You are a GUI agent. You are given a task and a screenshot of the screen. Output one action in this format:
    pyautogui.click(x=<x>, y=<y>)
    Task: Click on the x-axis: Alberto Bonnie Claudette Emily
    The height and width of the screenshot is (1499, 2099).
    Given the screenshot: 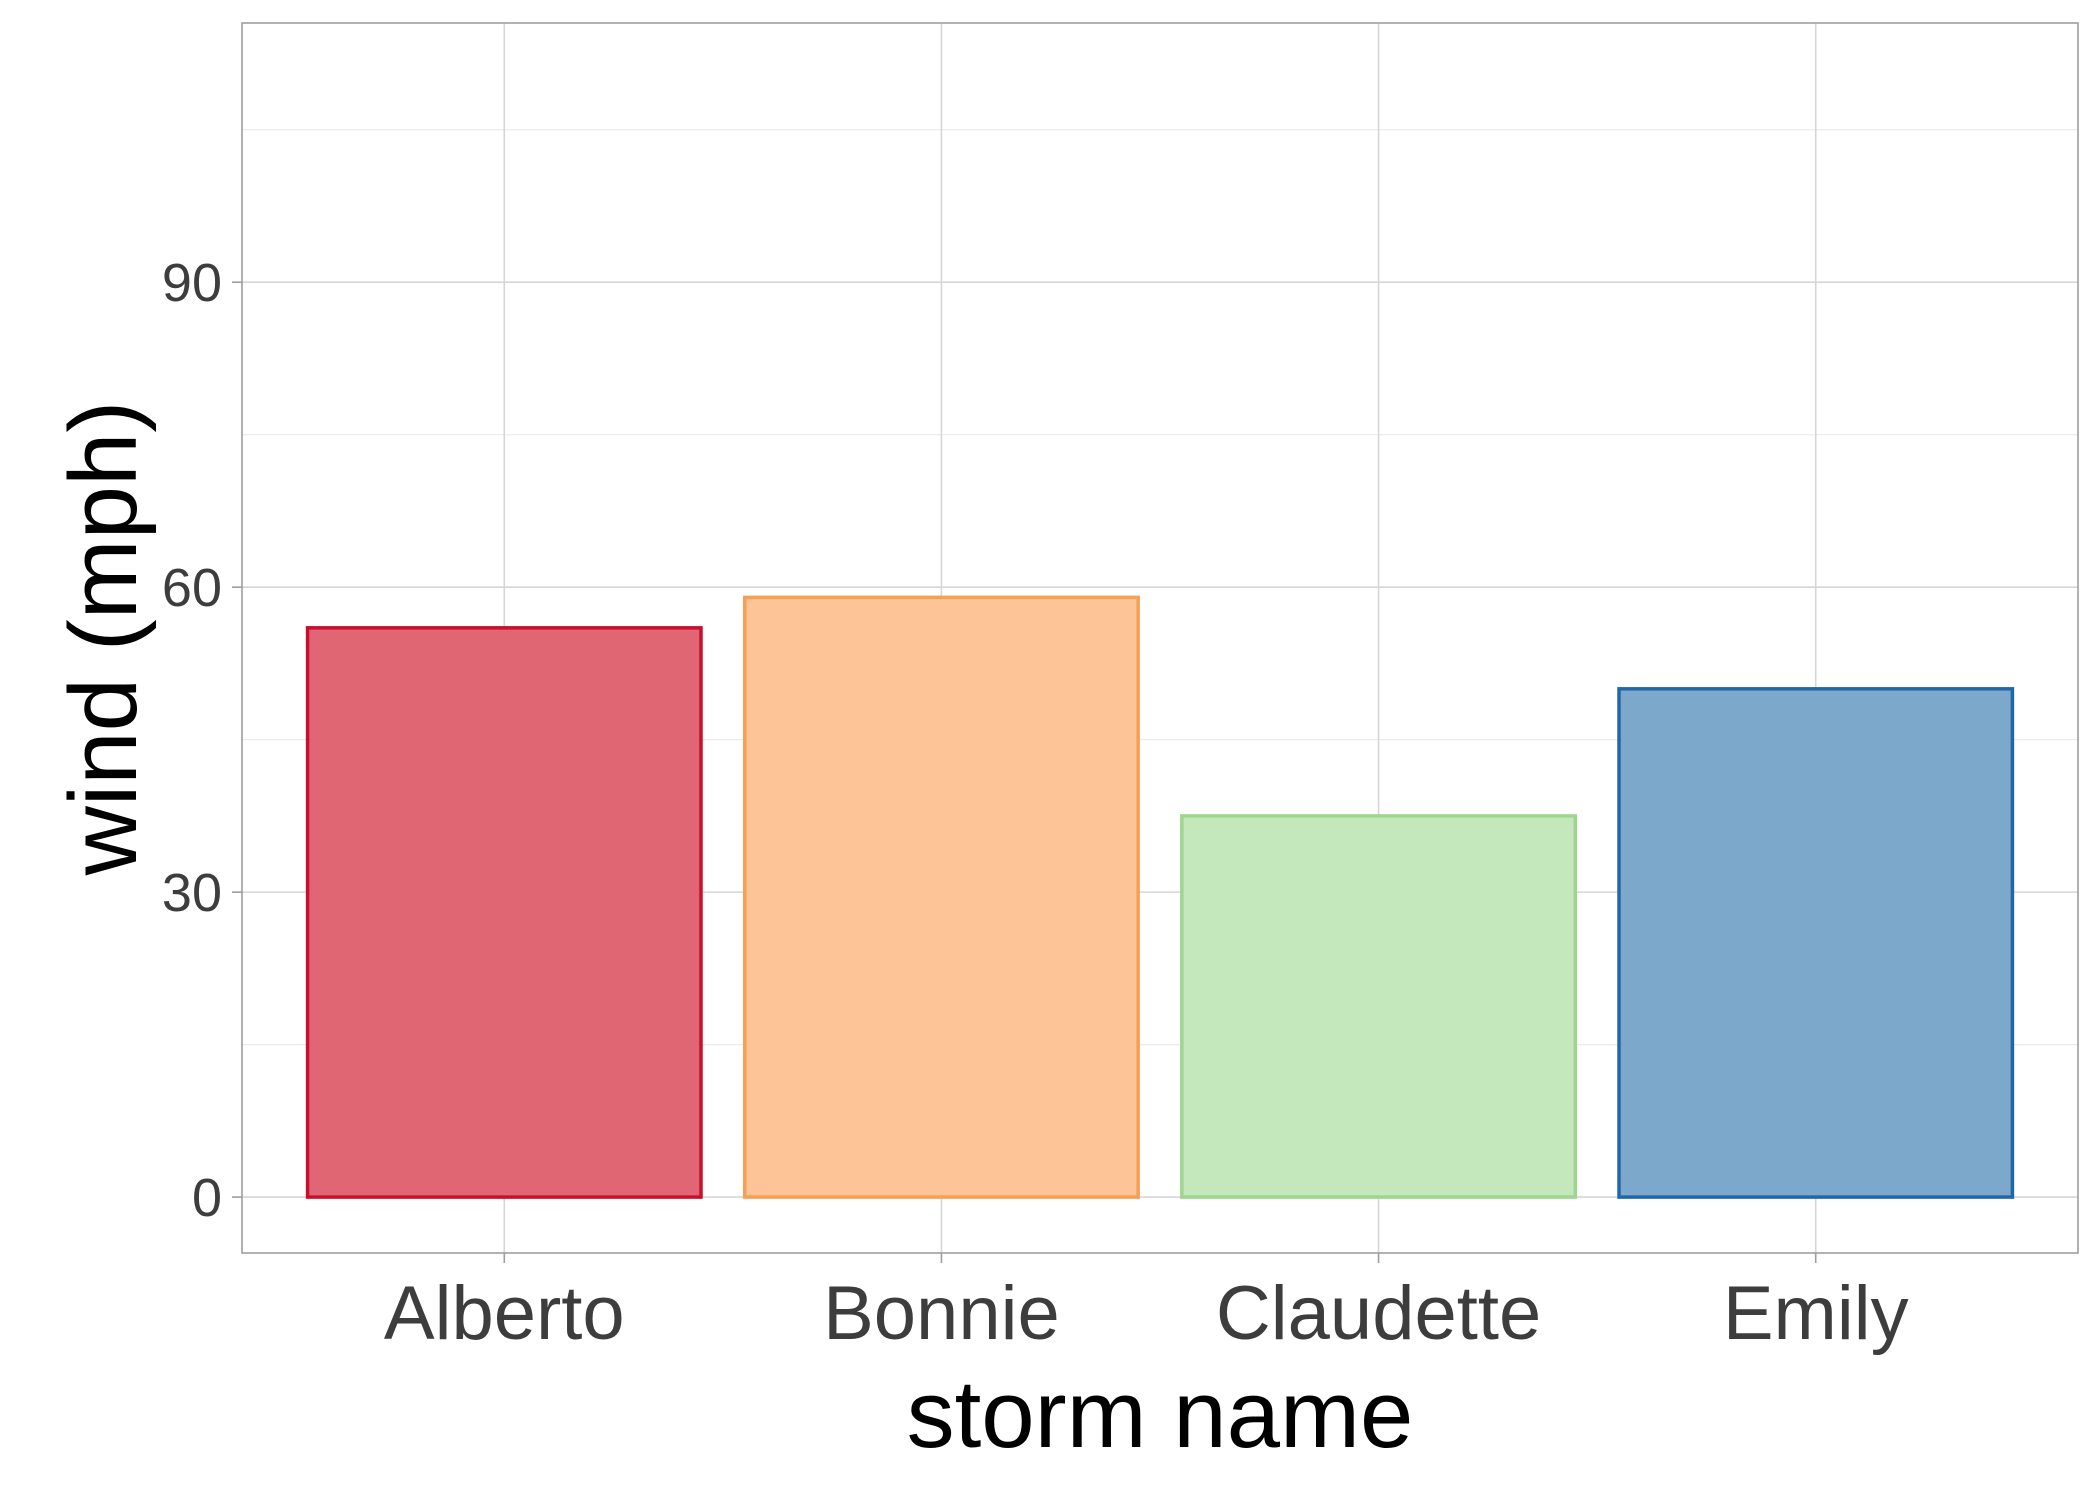 What is the action you would take?
    pyautogui.click(x=1146, y=1304)
    